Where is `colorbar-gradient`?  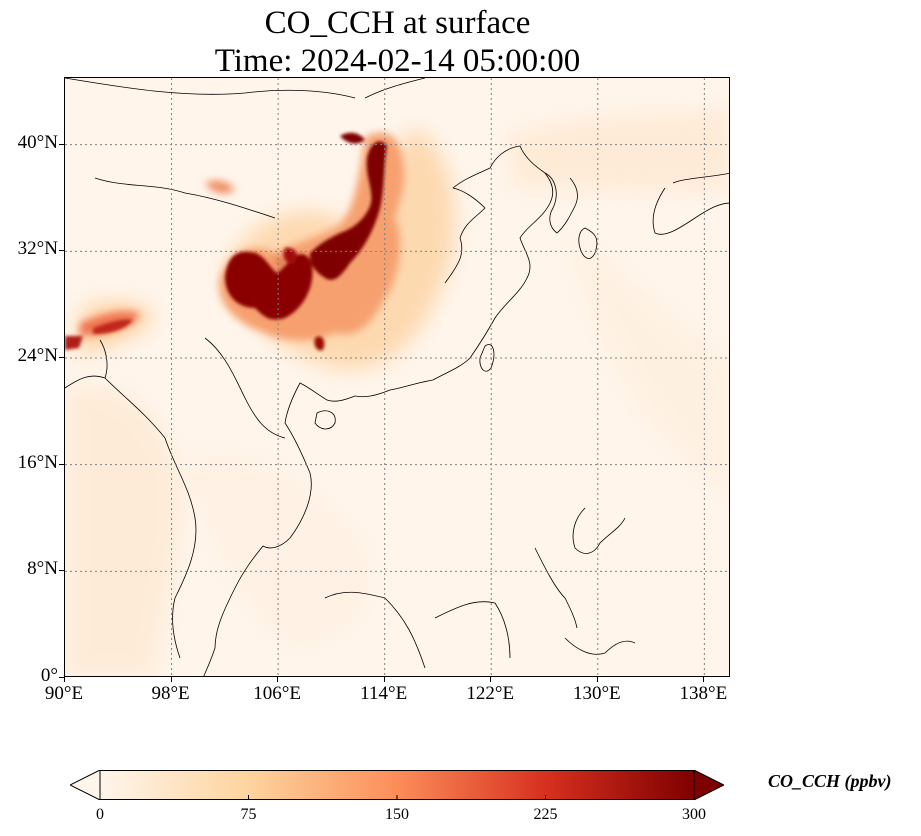
colorbar-gradient is located at coordinates (397, 785).